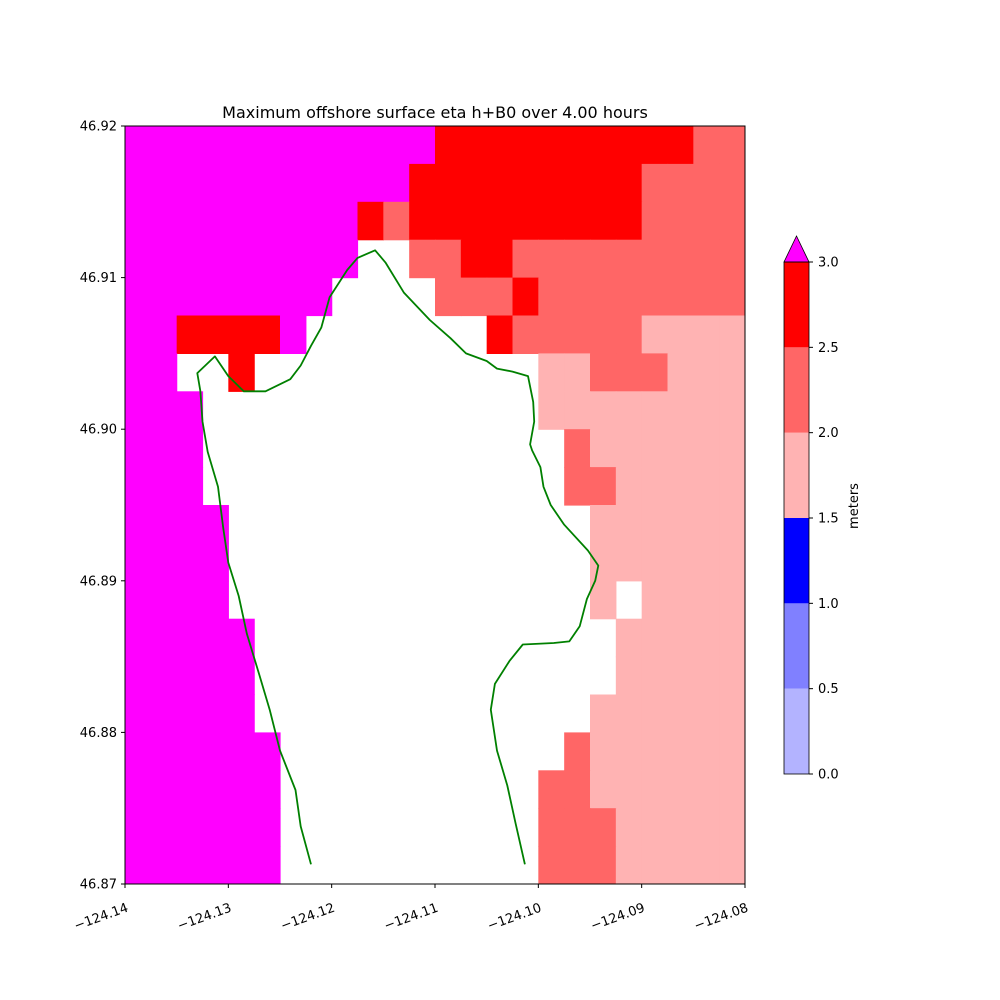 This screenshot has height=1000, width=1000. Describe the element at coordinates (98, 581) in the screenshot. I see `y-tick-label: 46.89` at that location.